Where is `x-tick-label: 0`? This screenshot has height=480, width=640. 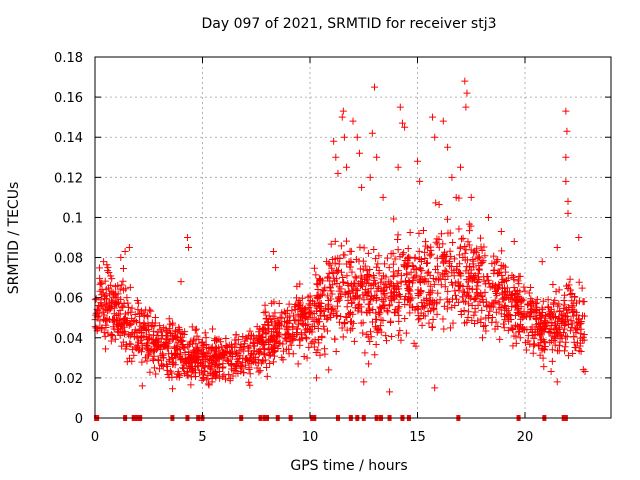 x-tick-label: 0 is located at coordinates (95, 437).